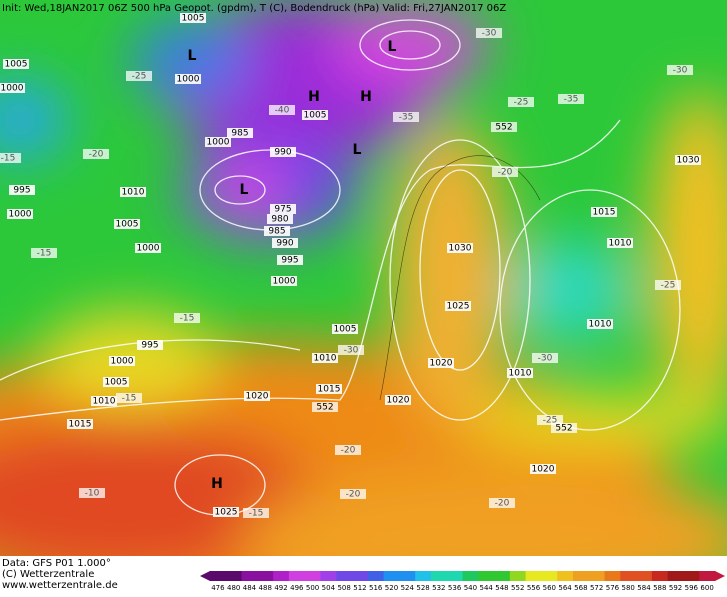 The width and height of the screenshot is (727, 597). Describe the element at coordinates (580, 588) in the screenshot. I see `colorbar-label: 568` at that location.